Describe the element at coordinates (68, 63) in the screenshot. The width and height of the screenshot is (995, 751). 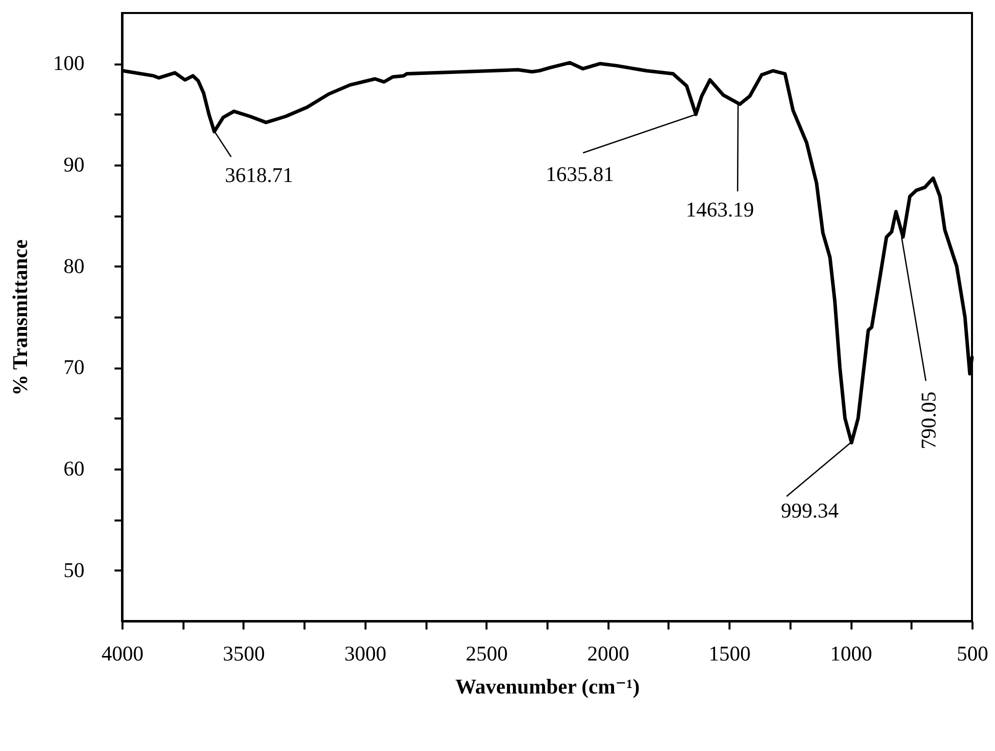
I see `y-tick-label: 100` at that location.